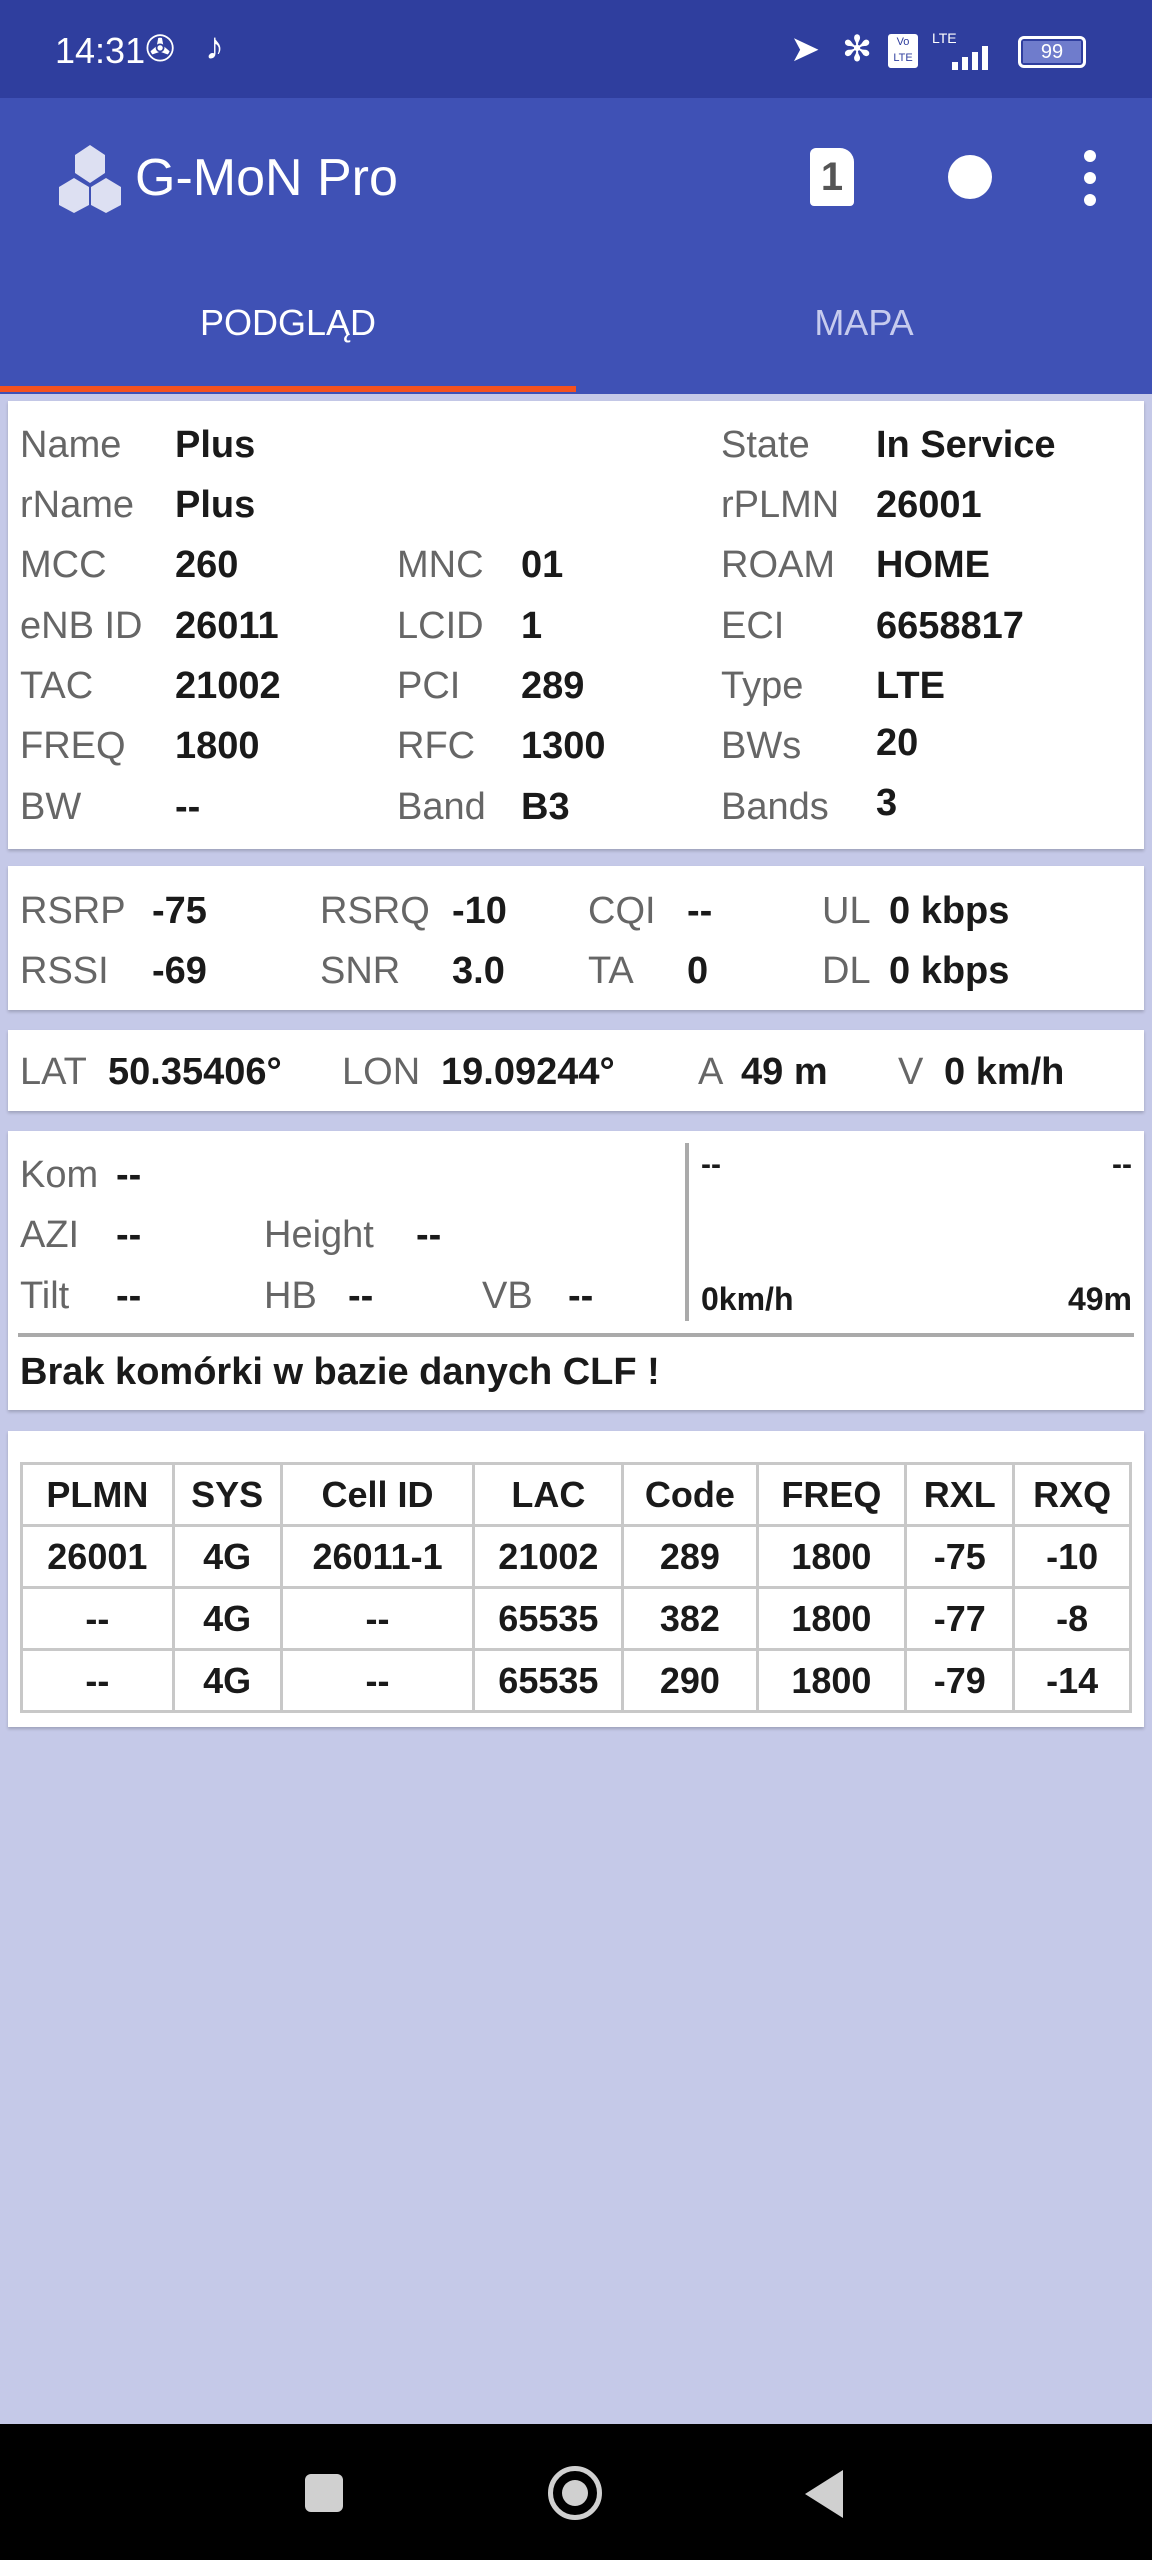  Describe the element at coordinates (319, 1235) in the screenshot. I see `label: Height` at that location.